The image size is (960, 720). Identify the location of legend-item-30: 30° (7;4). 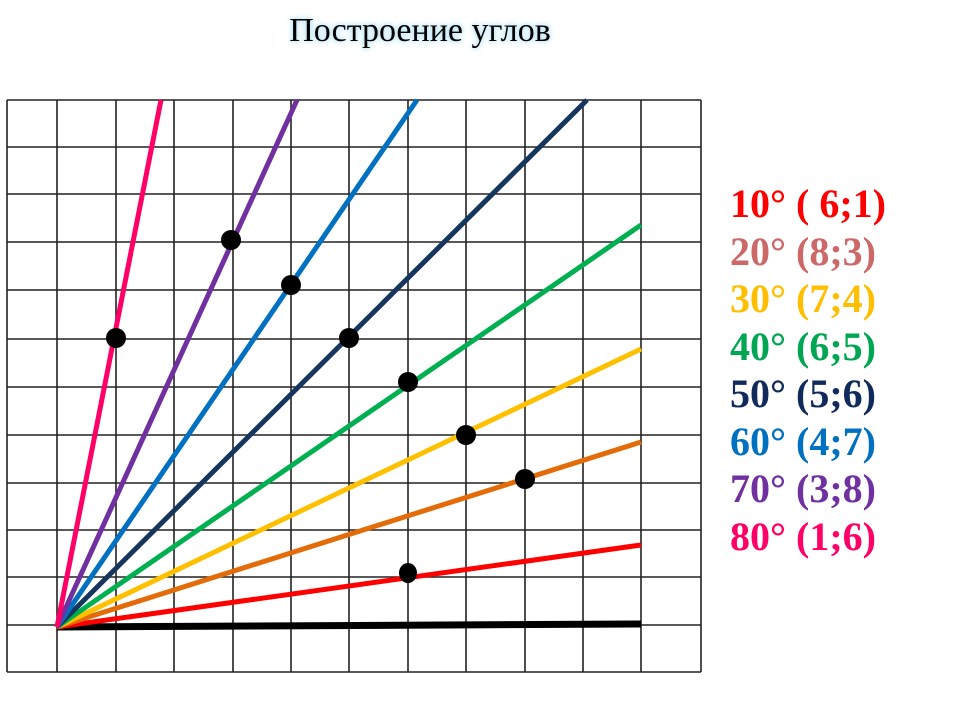
(803, 298).